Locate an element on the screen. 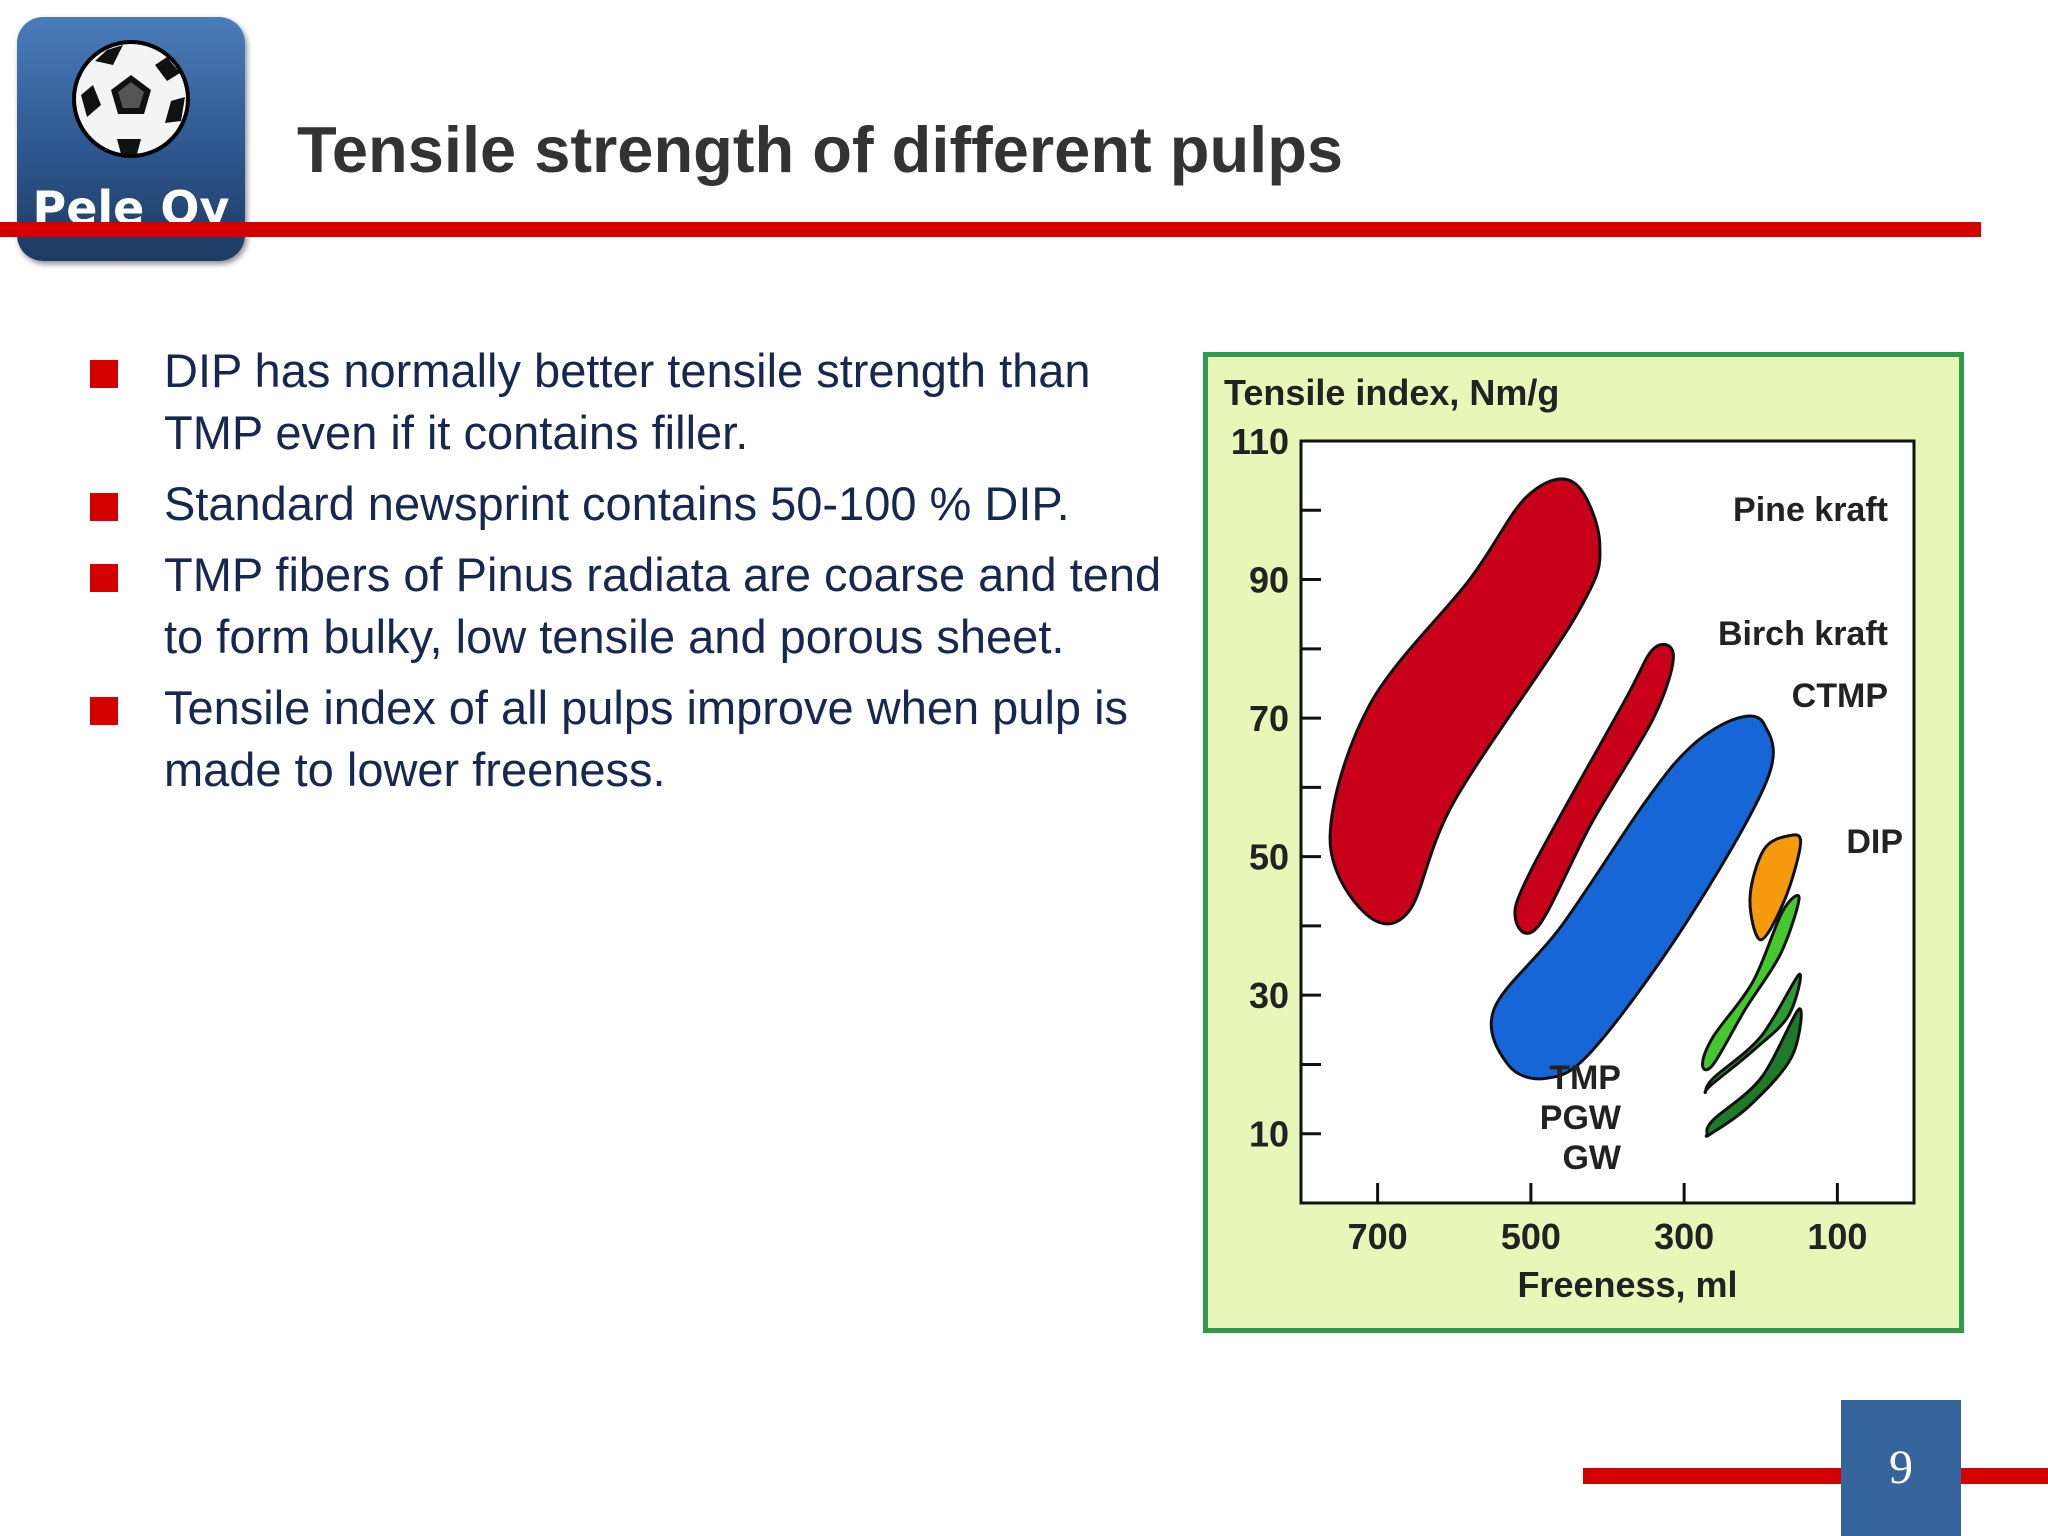 The height and width of the screenshot is (1536, 2048). y-tick-label: 90 is located at coordinates (1269, 580).